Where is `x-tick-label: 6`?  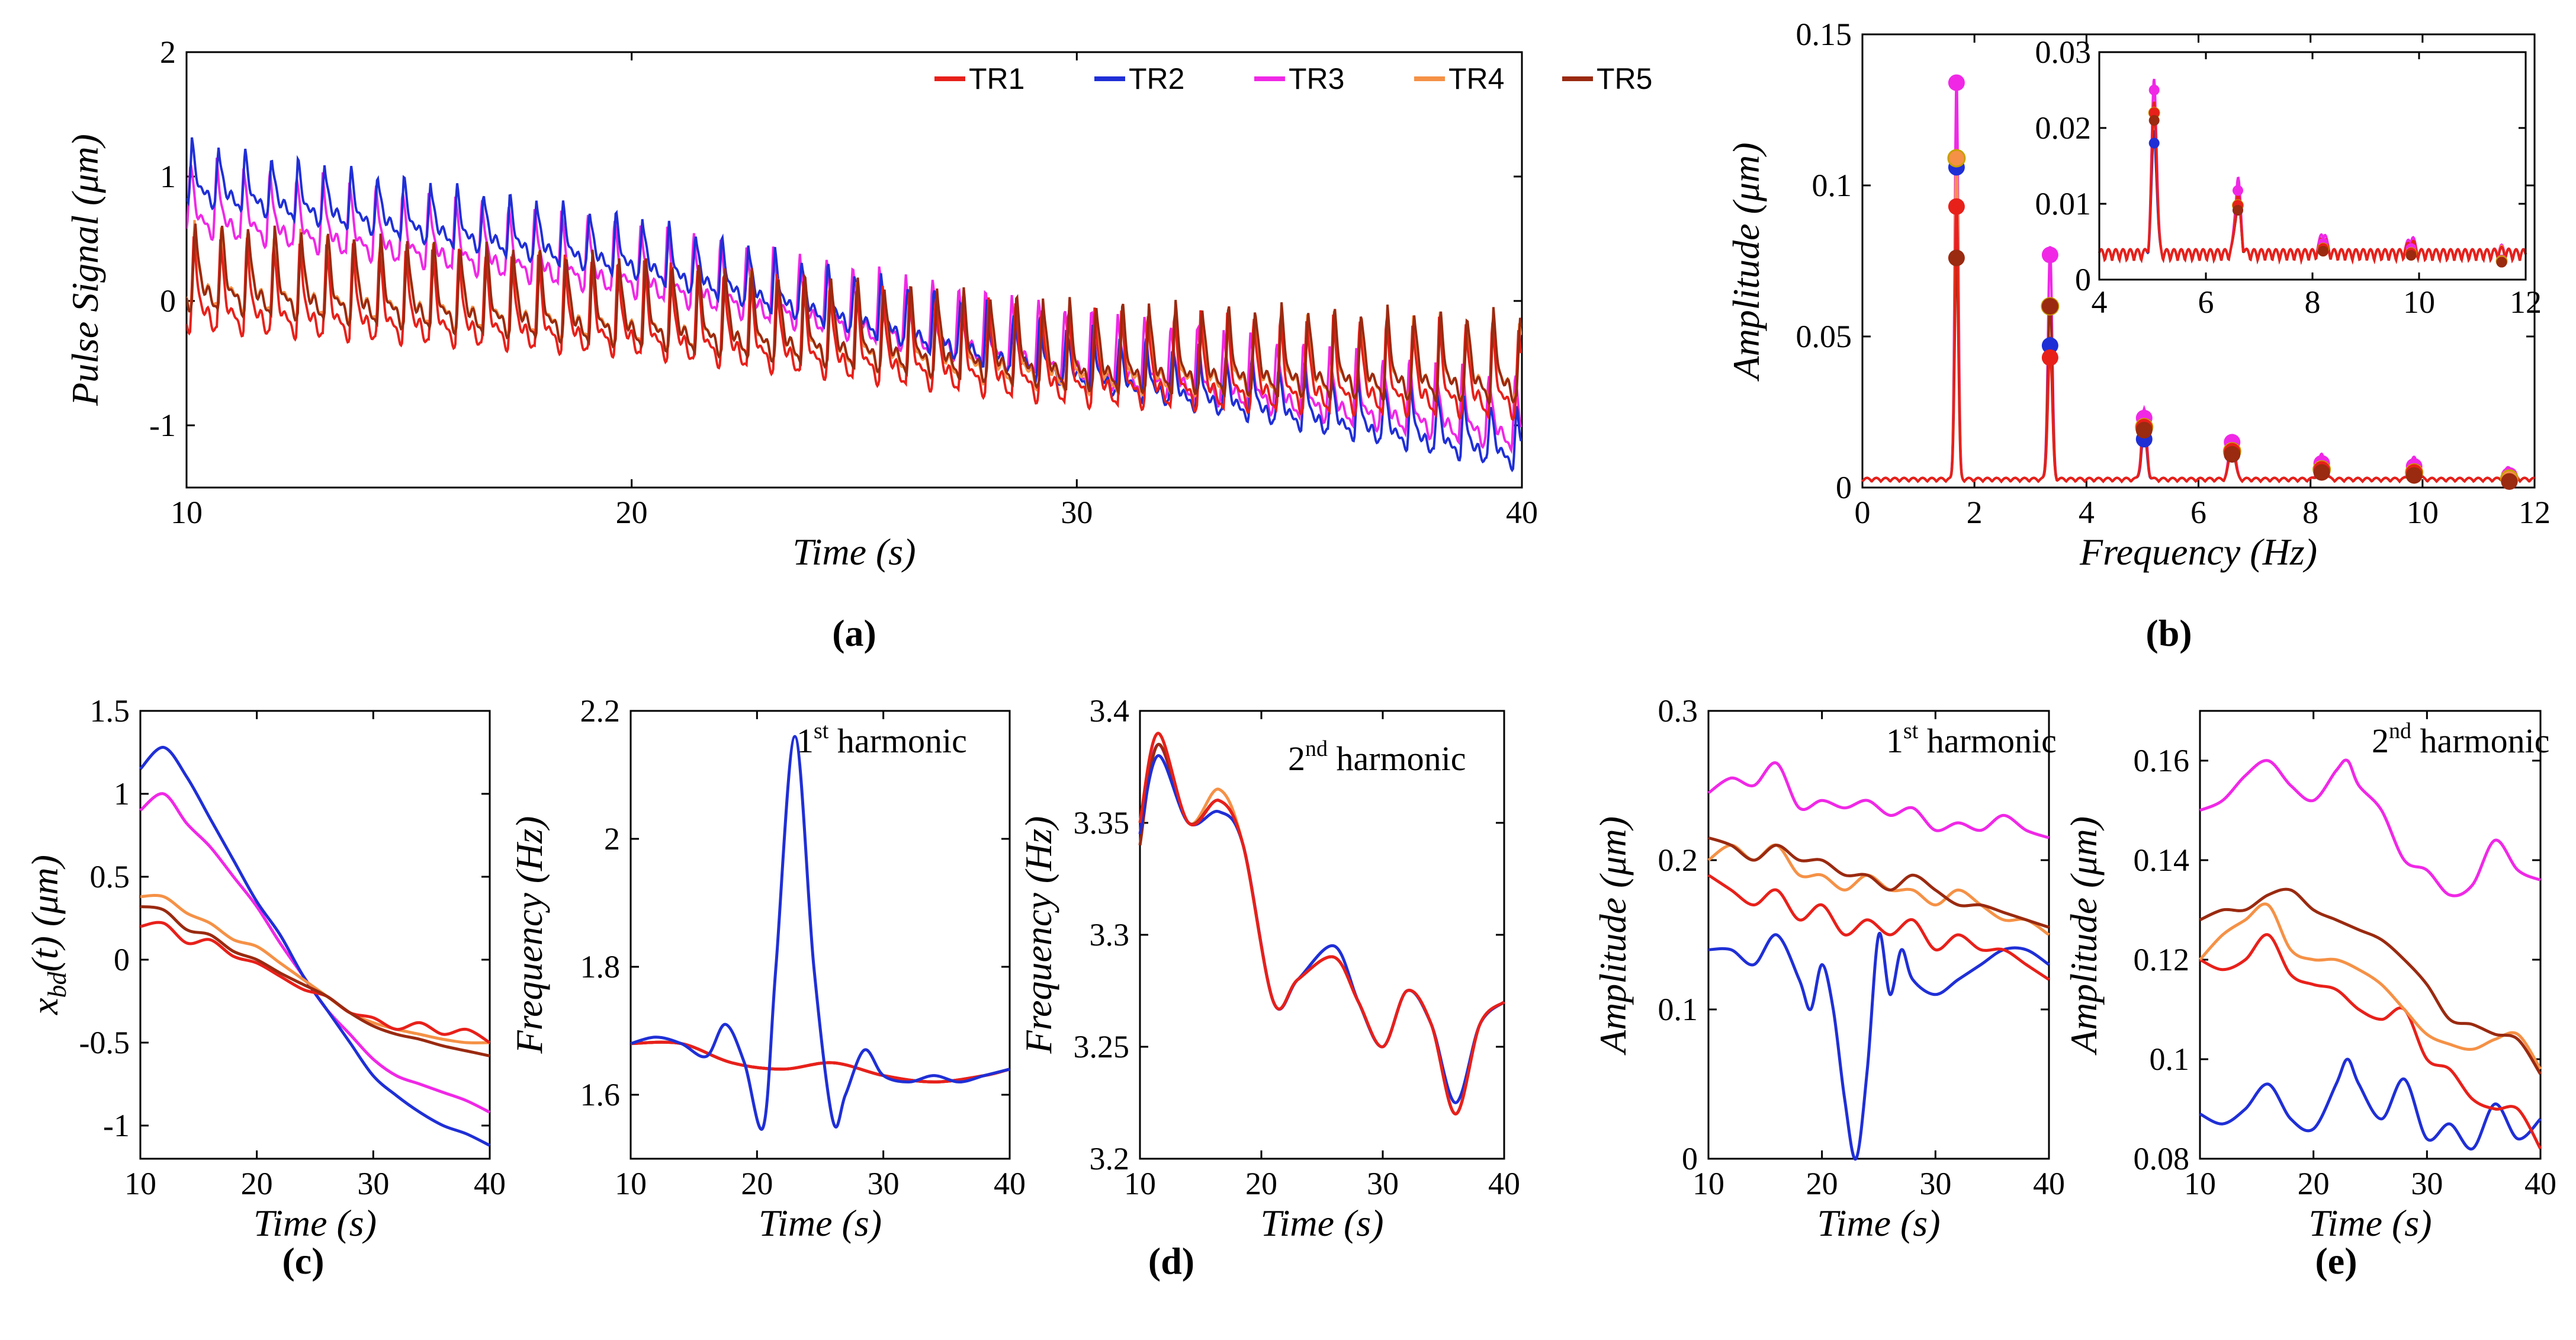 x-tick-label: 6 is located at coordinates (2198, 512).